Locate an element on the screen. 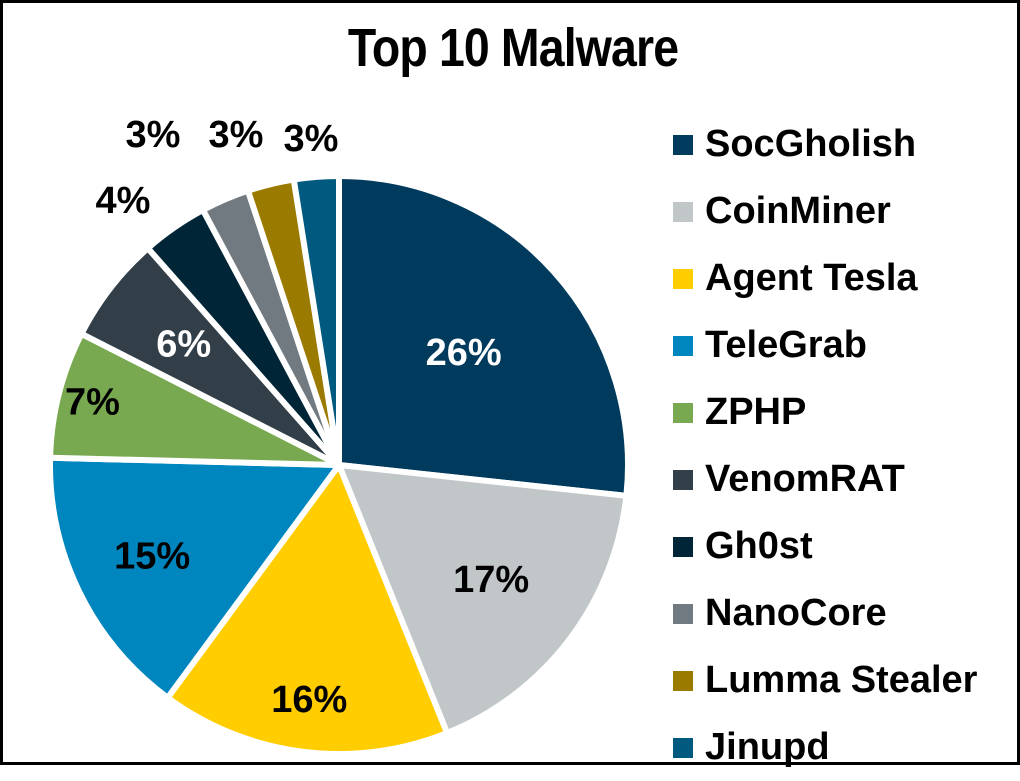 This screenshot has height=781, width=1020. legend-item: Jinupd is located at coordinates (845, 747).